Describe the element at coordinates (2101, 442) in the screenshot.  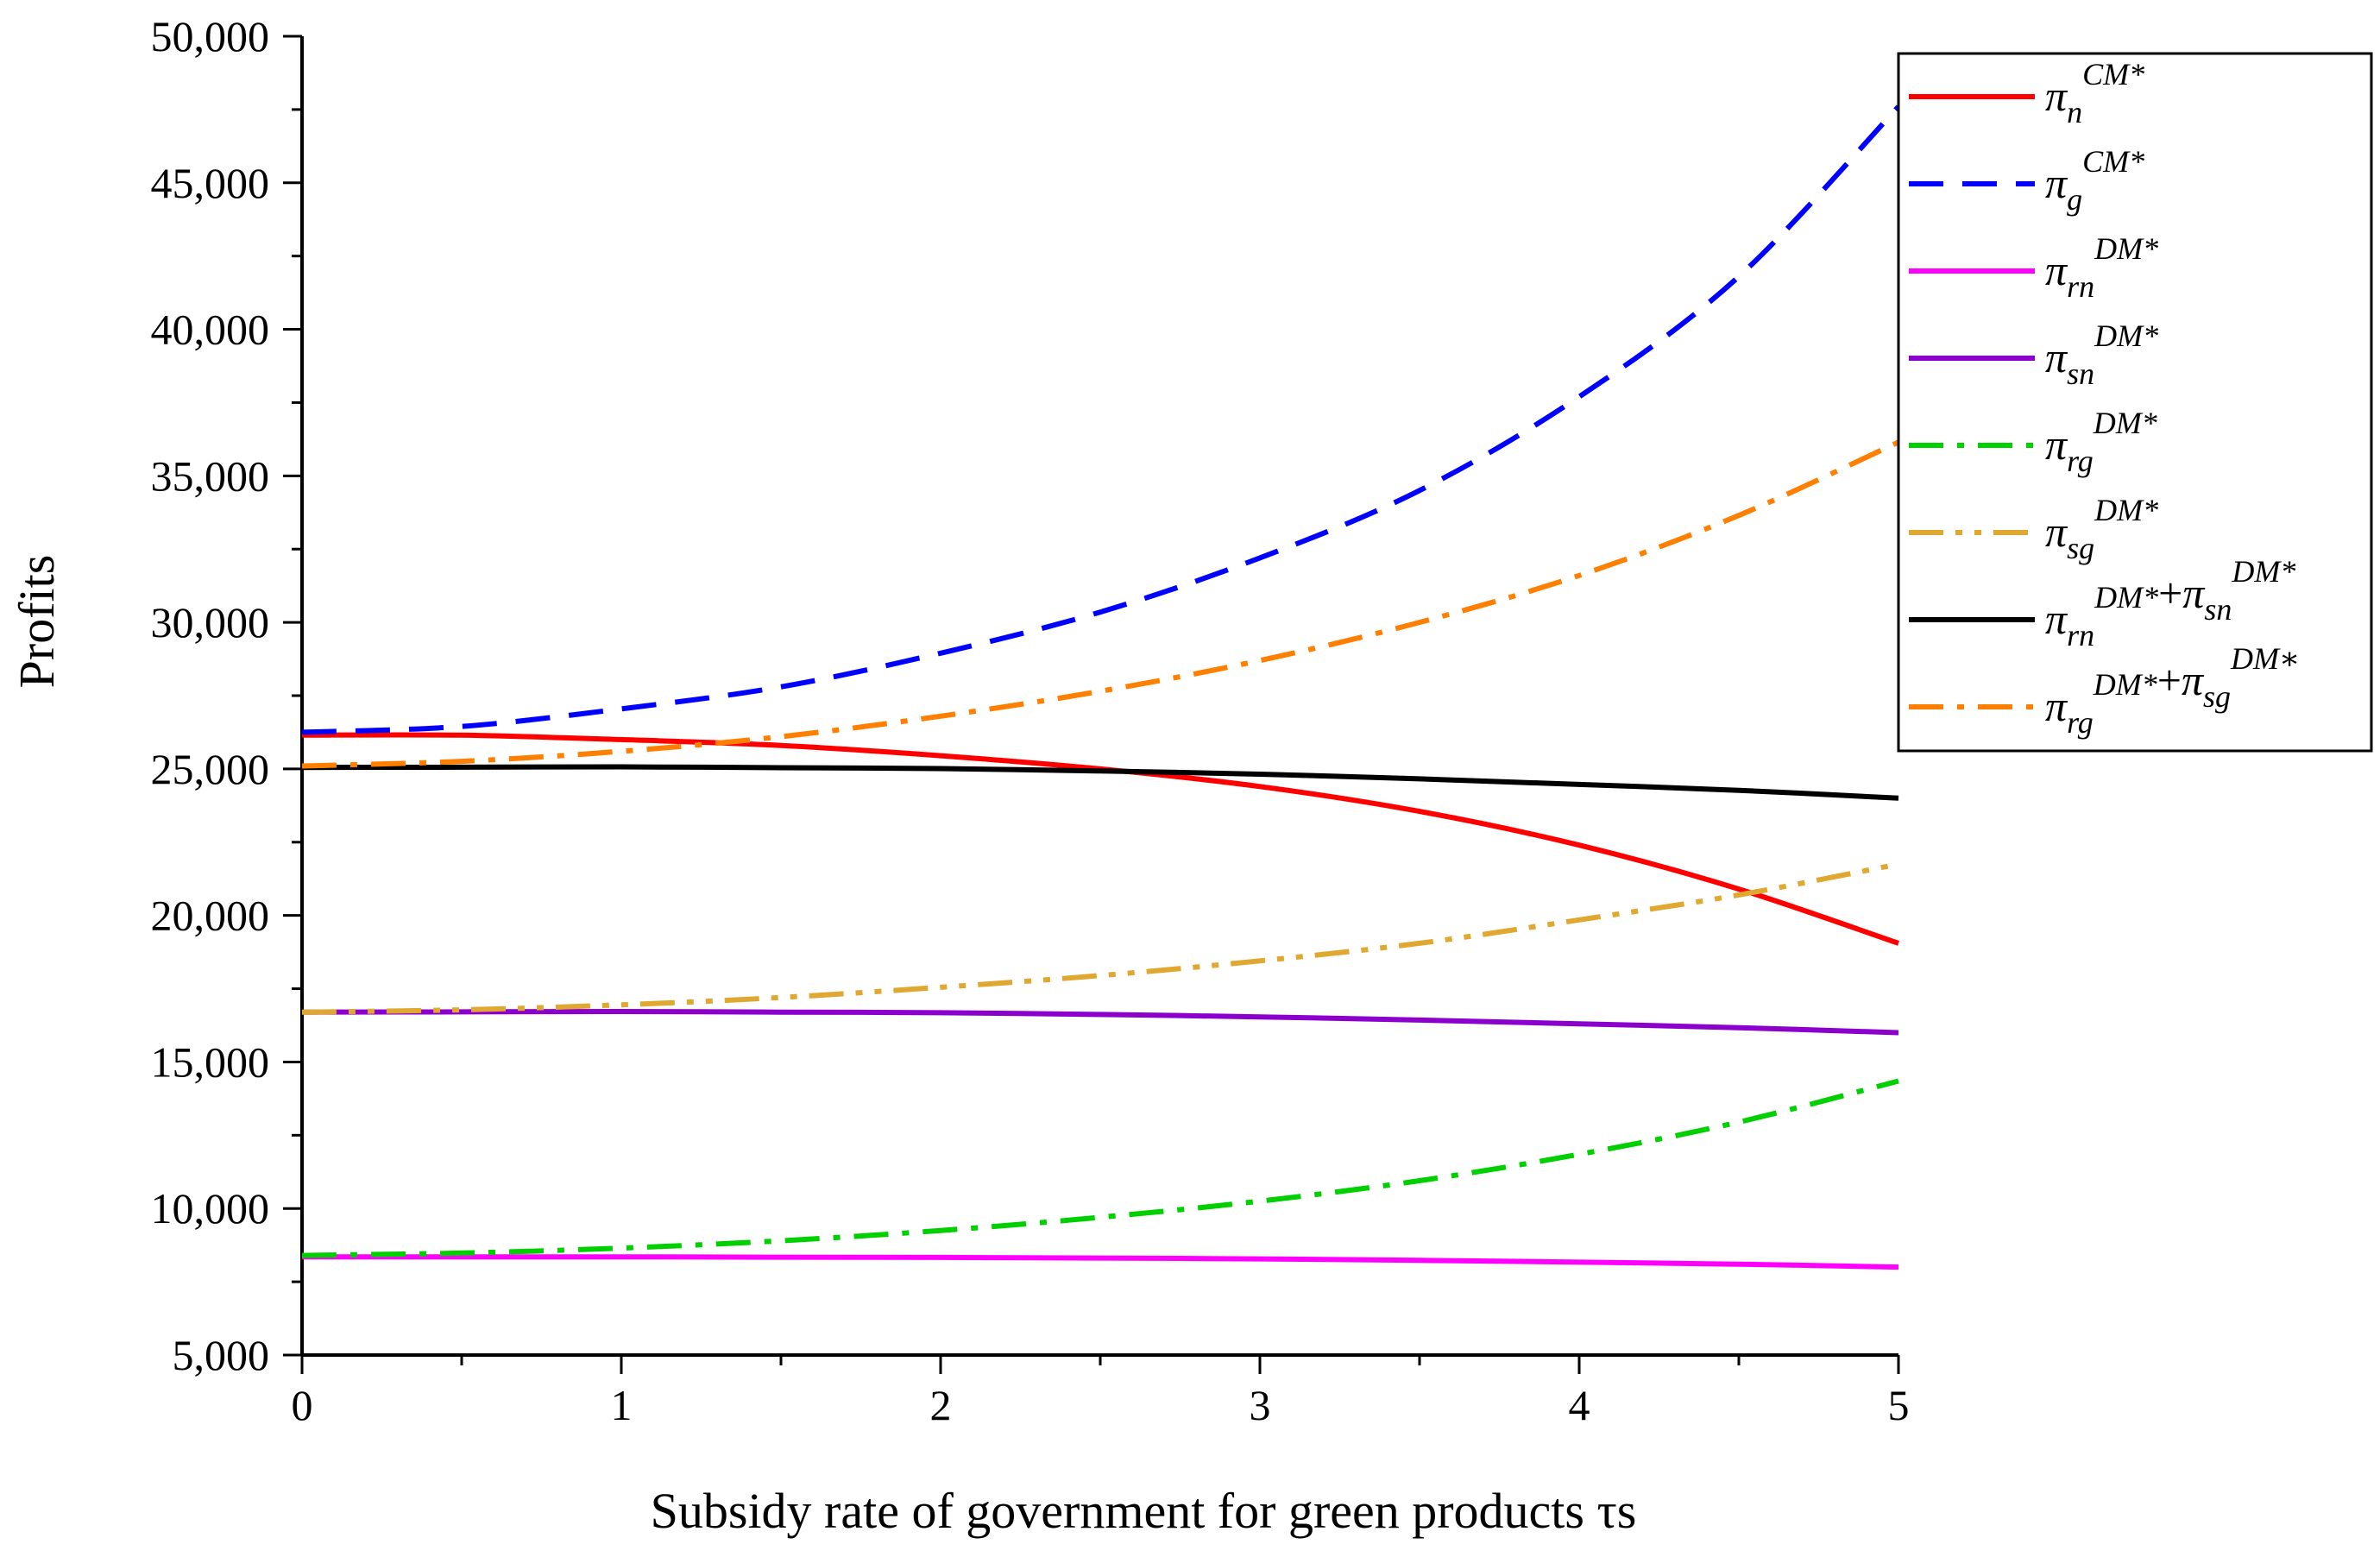
I see `legend-label-4: πrgDM*` at that location.